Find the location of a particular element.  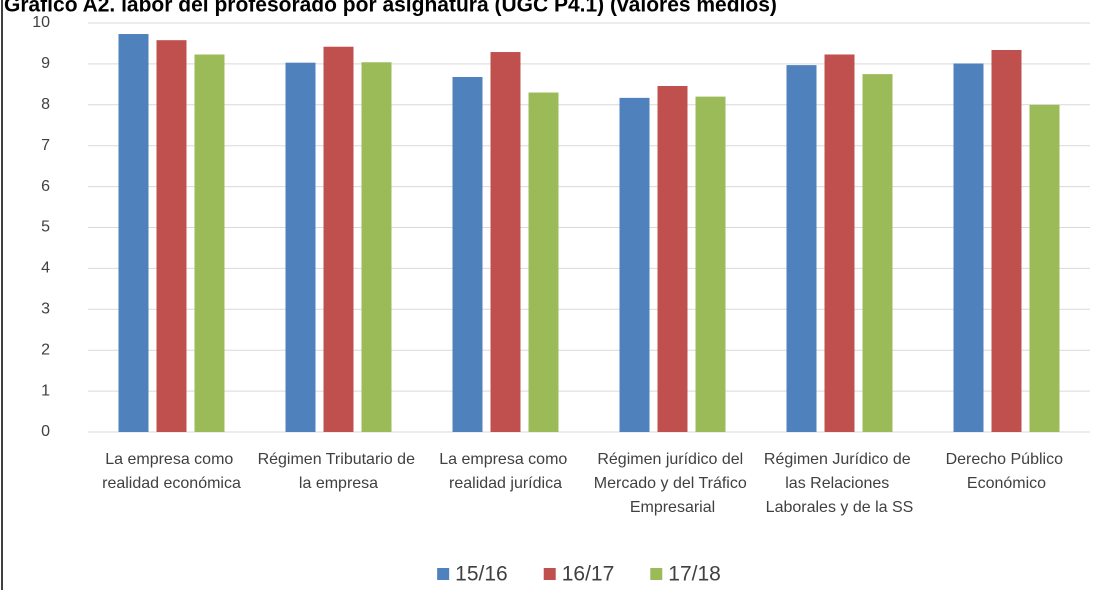

y-tick-label: 4 is located at coordinates (45, 268).